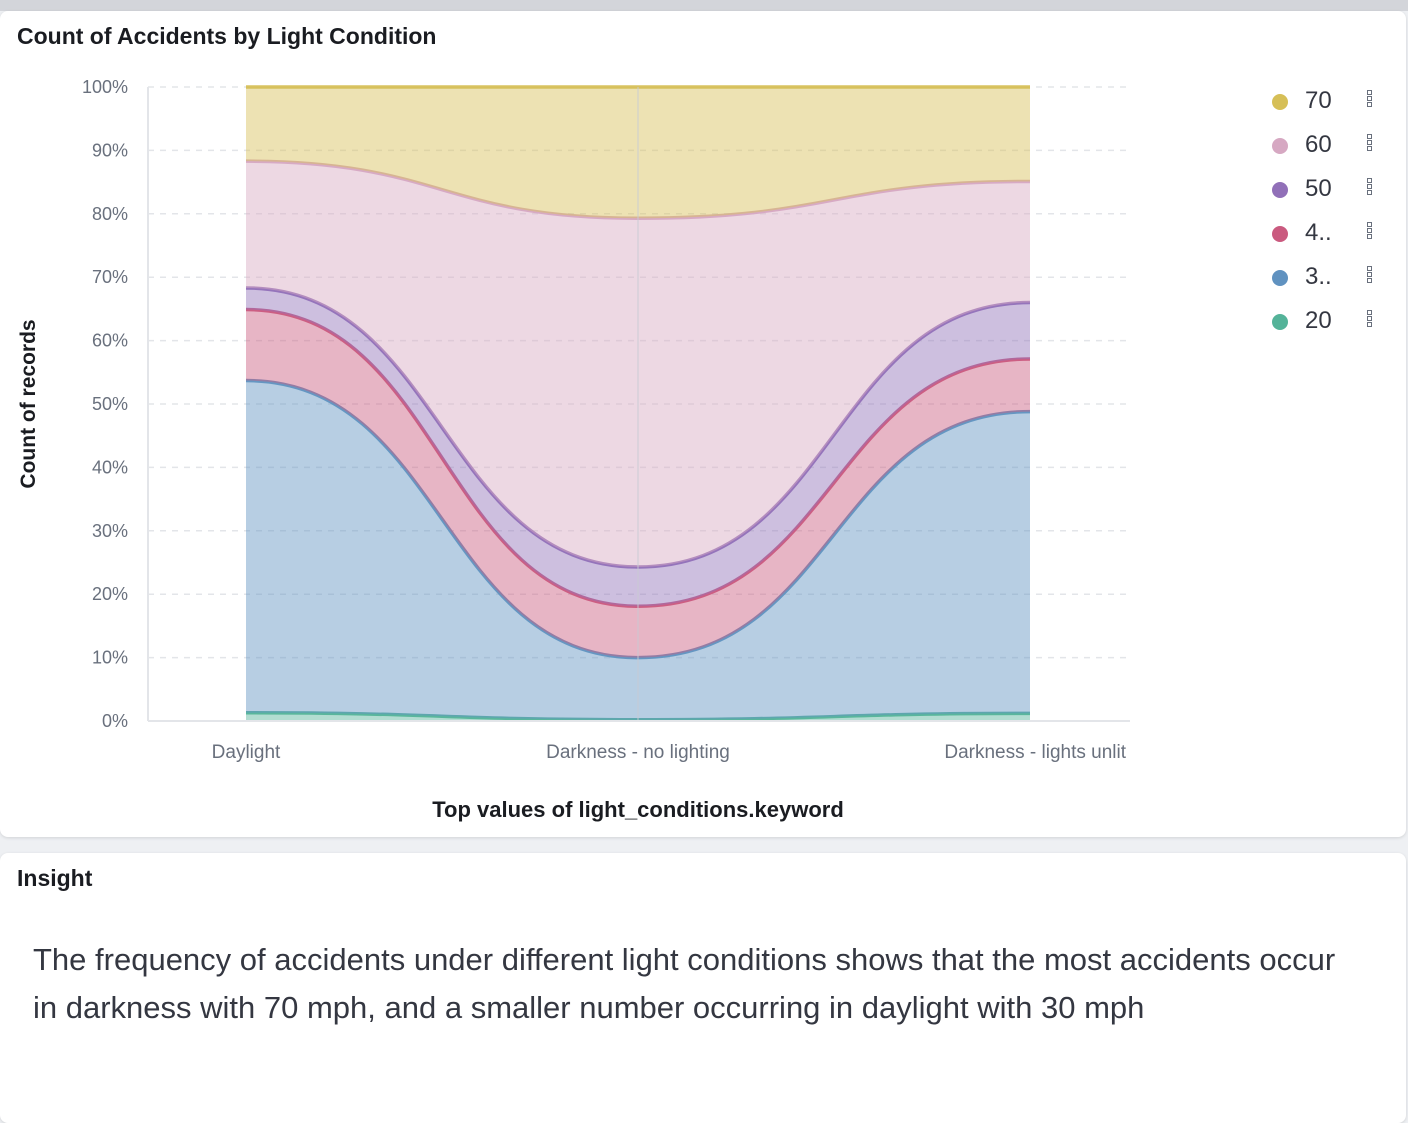 This screenshot has width=1408, height=1123. I want to click on y-tick-label: 50%, so click(110, 404).